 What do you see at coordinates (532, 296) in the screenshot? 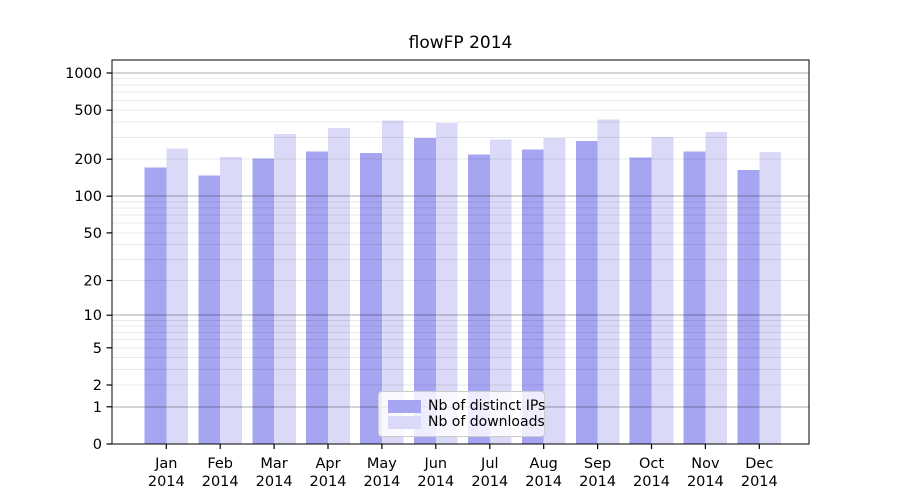
I see `bar-distinct-ips-aug` at bounding box center [532, 296].